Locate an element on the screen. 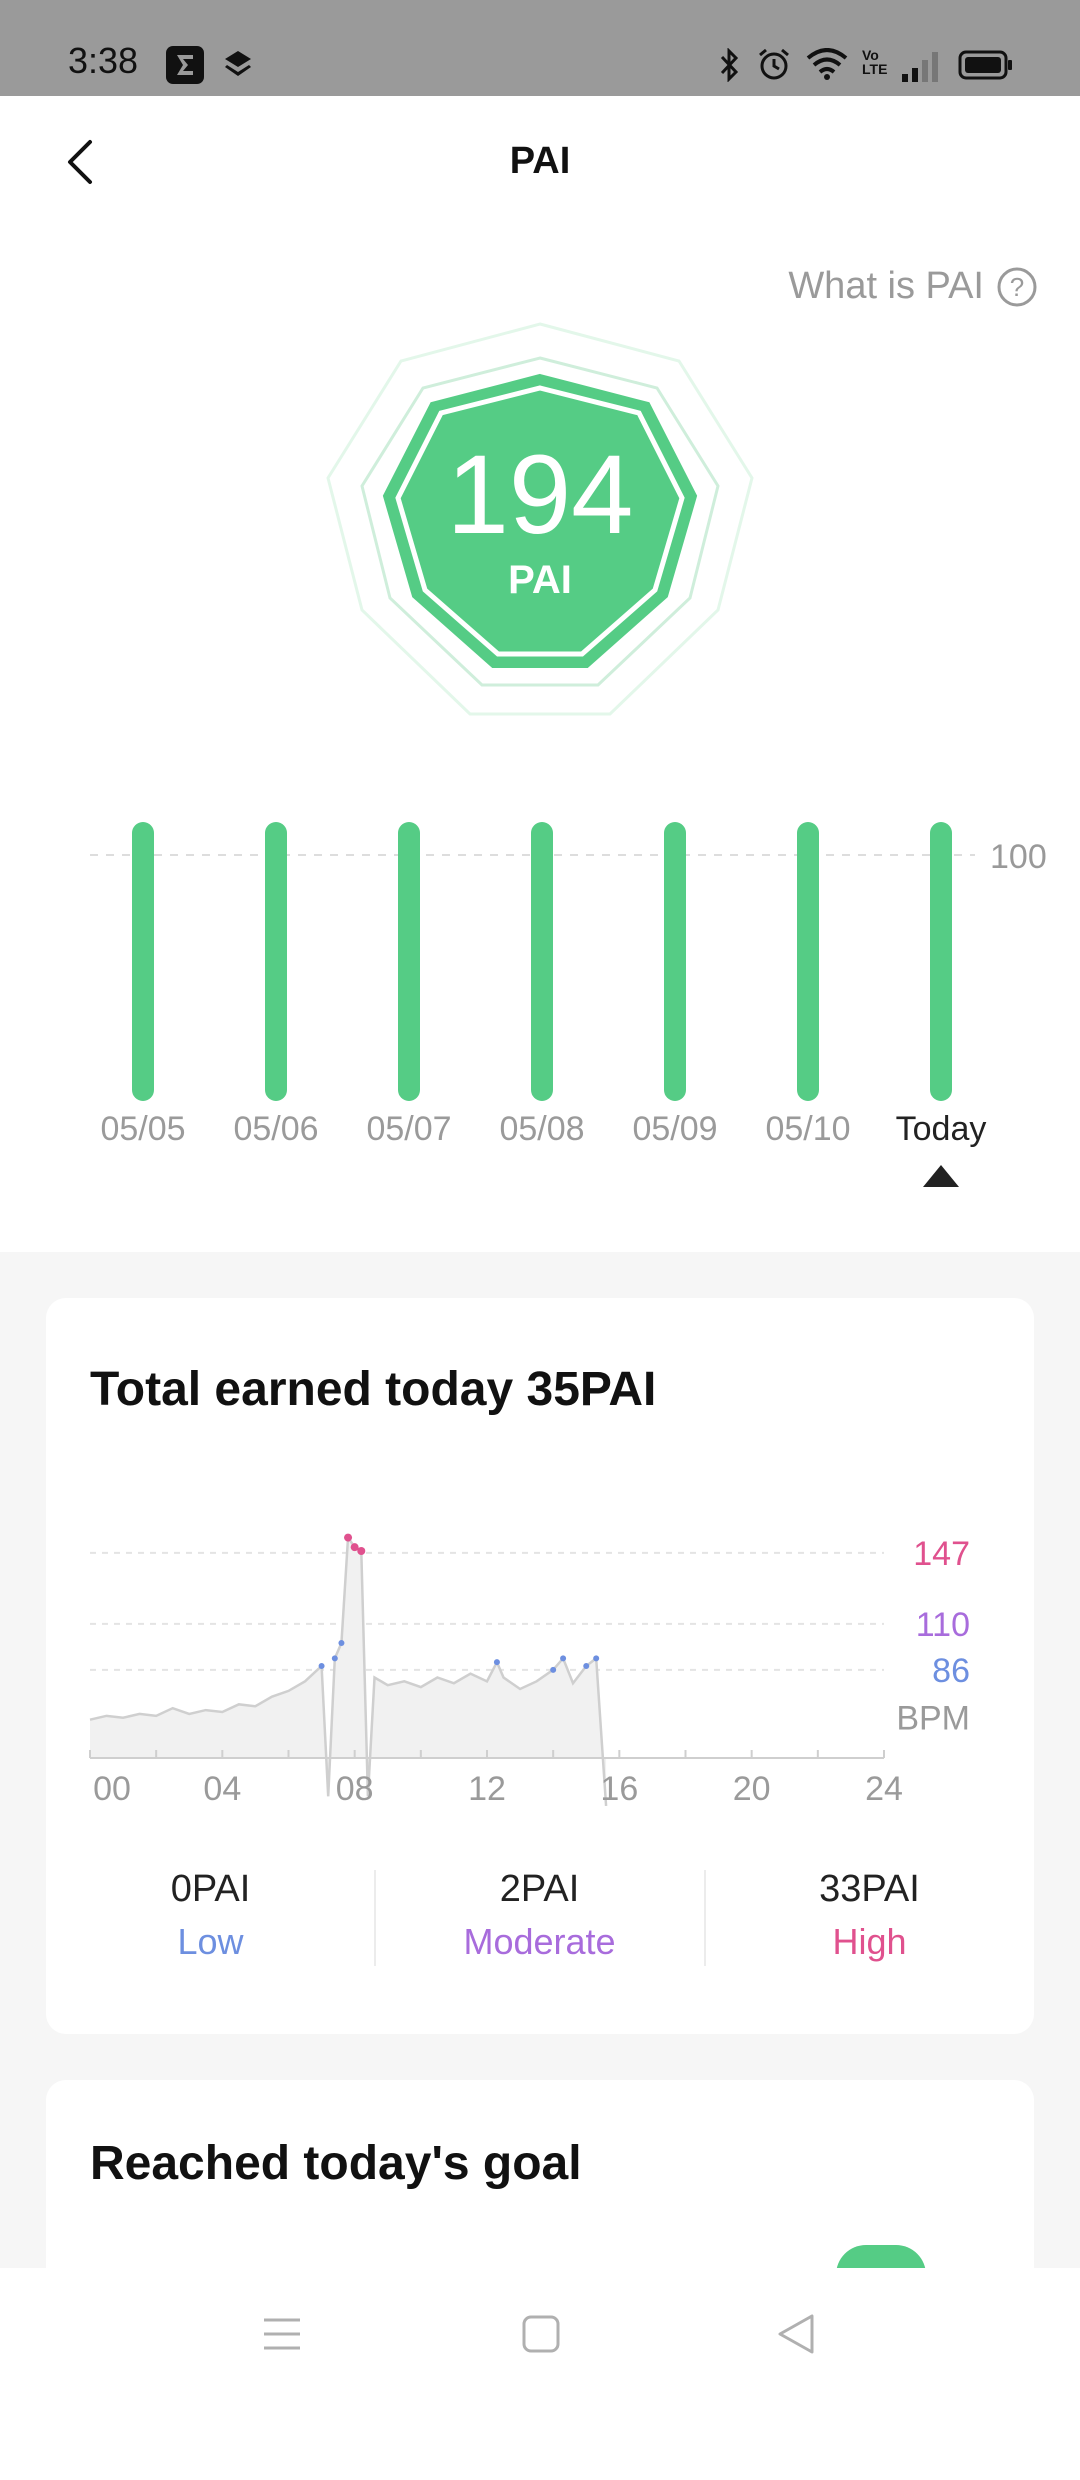  back-triangle-icon is located at coordinates (796, 2334).